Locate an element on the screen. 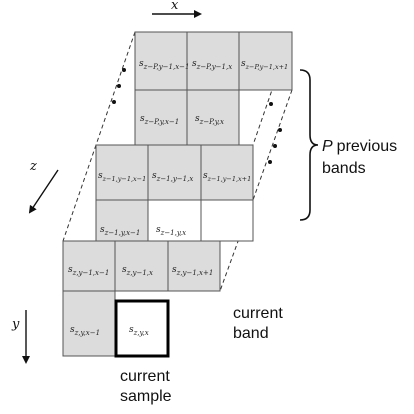  cell-z-y1-x is located at coordinates (141, 266).